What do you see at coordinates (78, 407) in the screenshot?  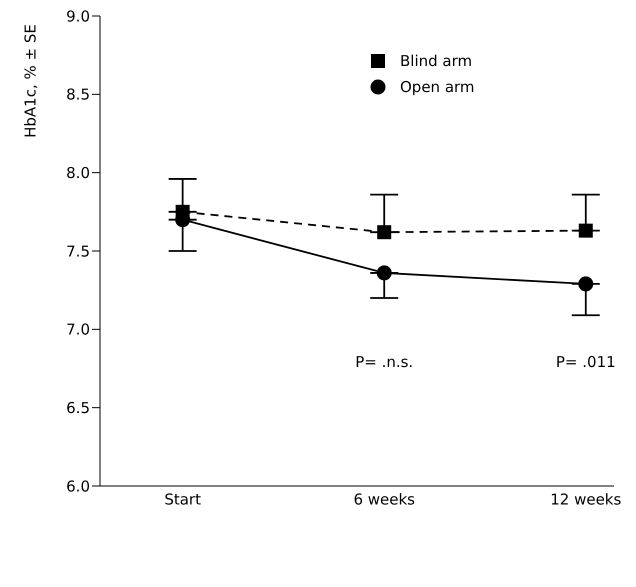 I see `y-tick-label: 6.5` at bounding box center [78, 407].